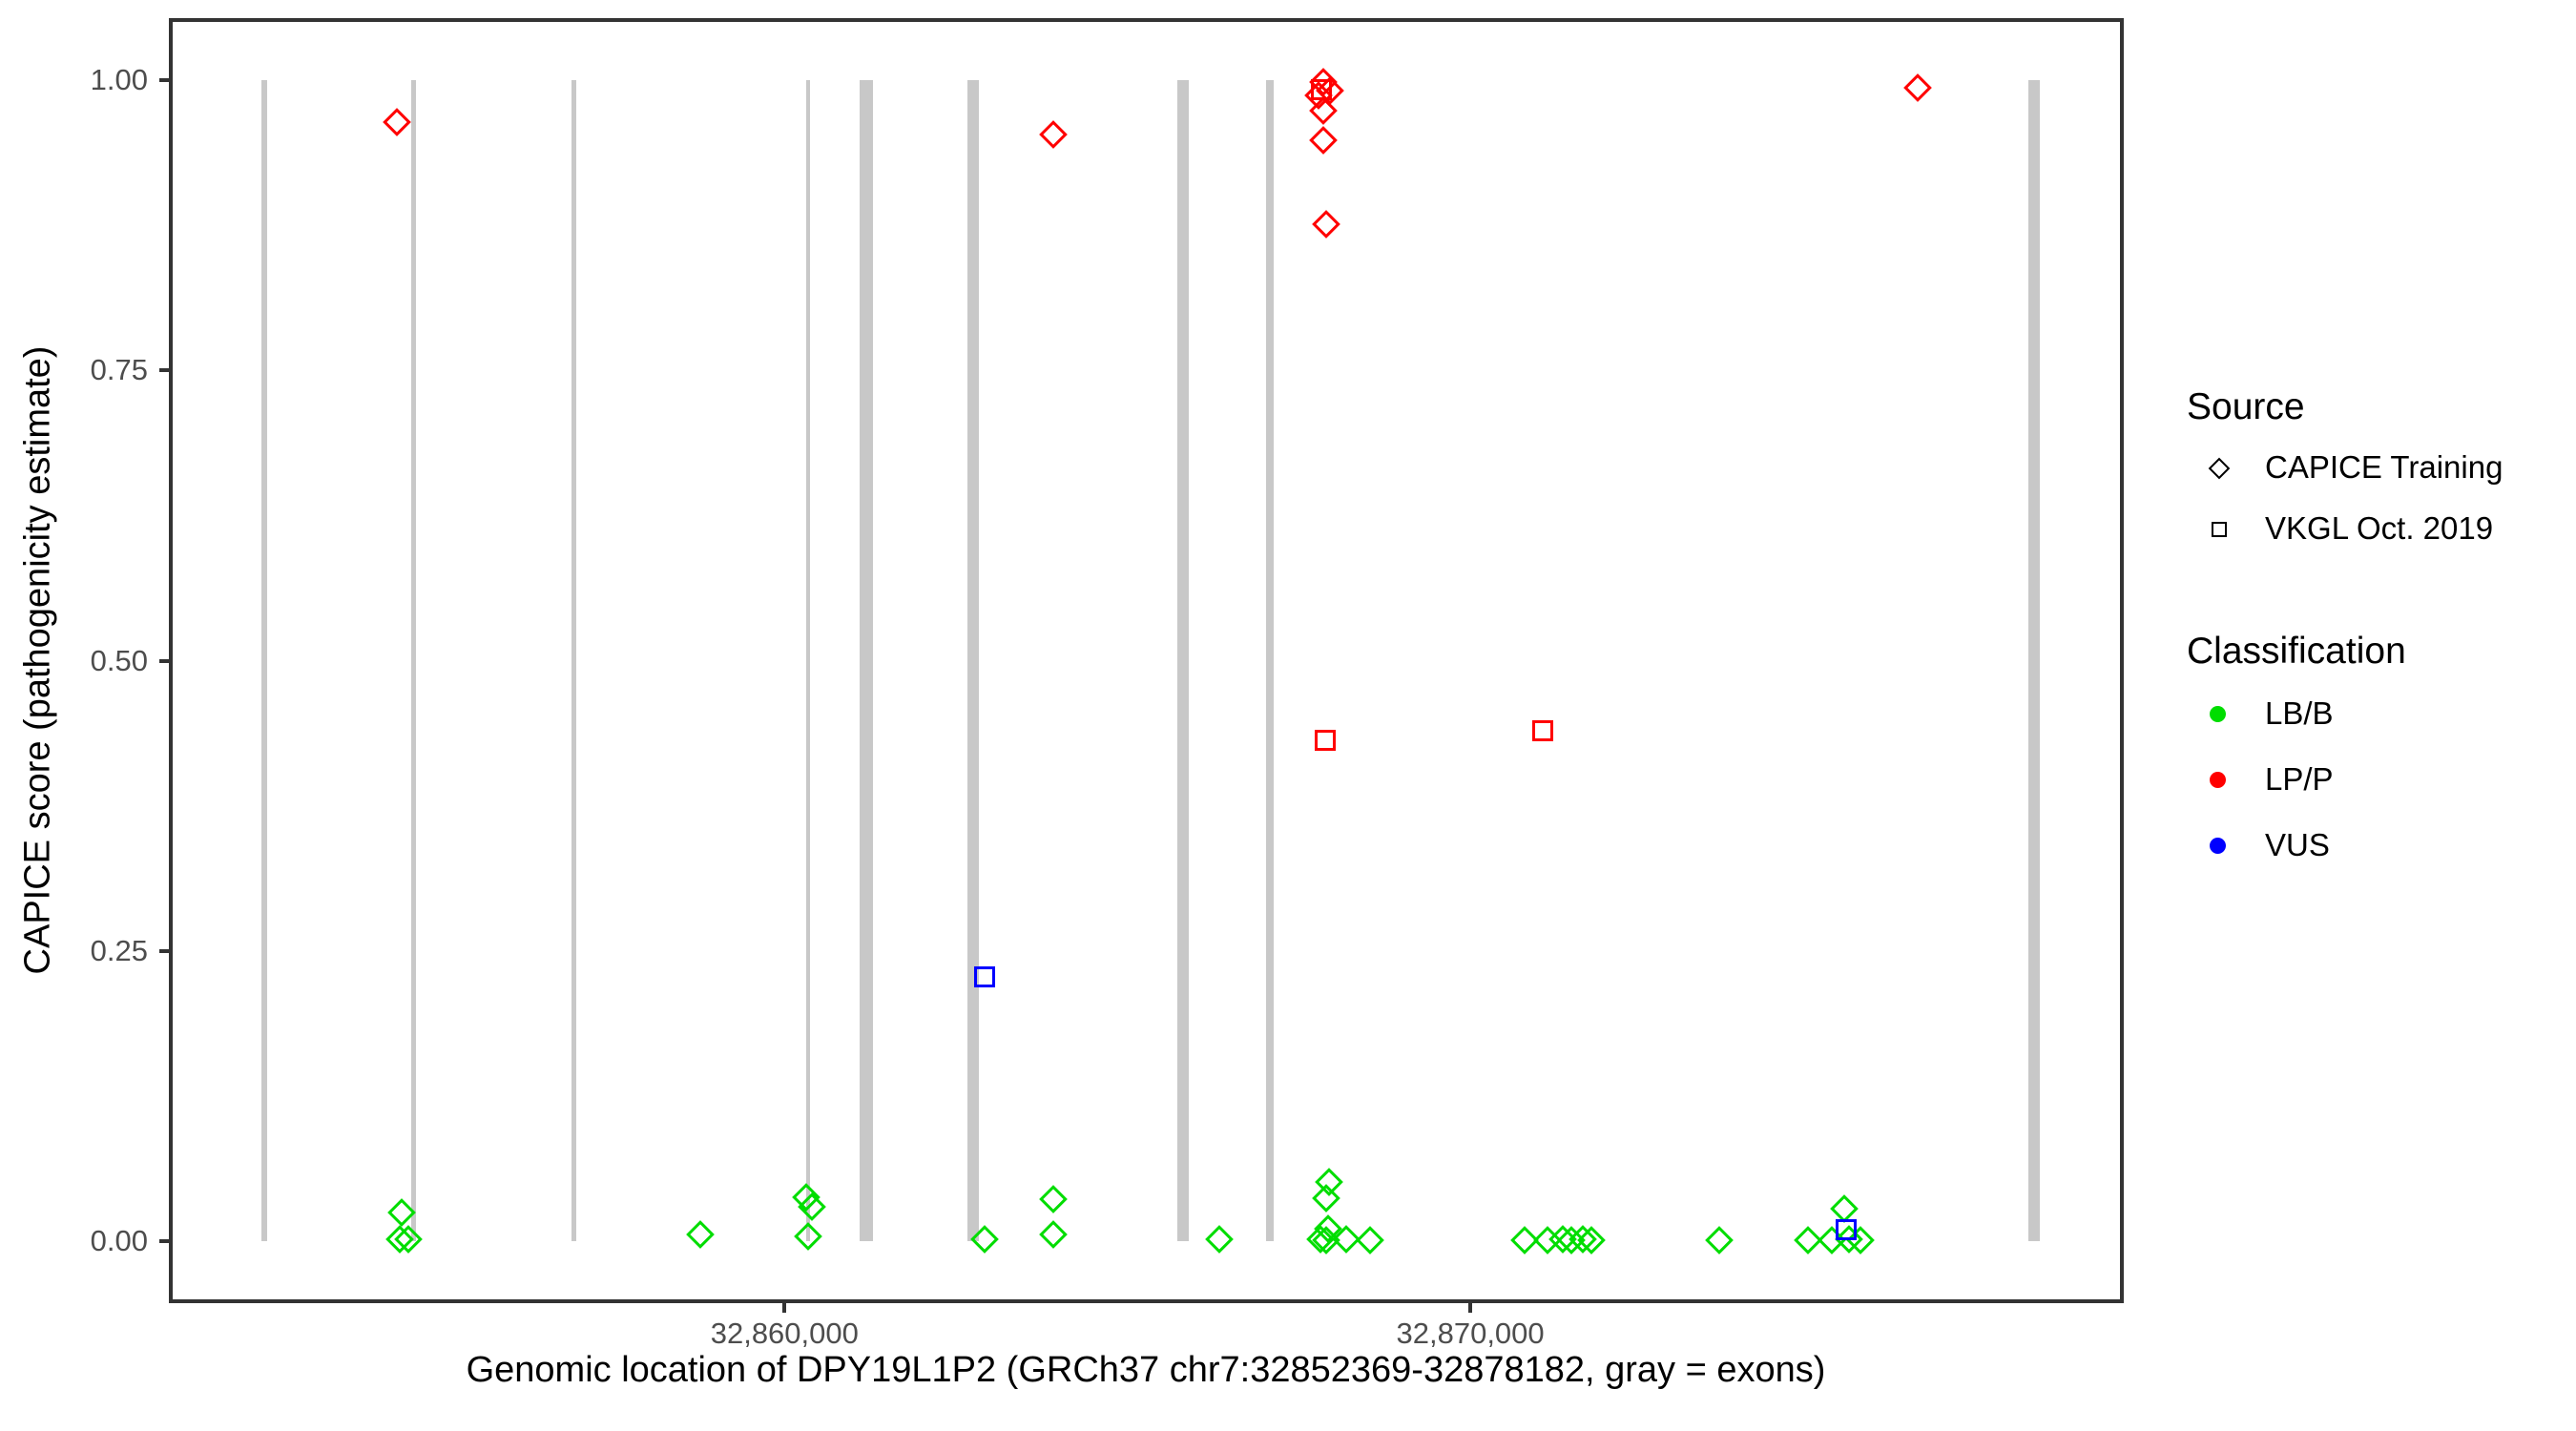 The width and height of the screenshot is (2576, 1431). I want to click on legend-item-label: CAPICE Training, so click(2384, 467).